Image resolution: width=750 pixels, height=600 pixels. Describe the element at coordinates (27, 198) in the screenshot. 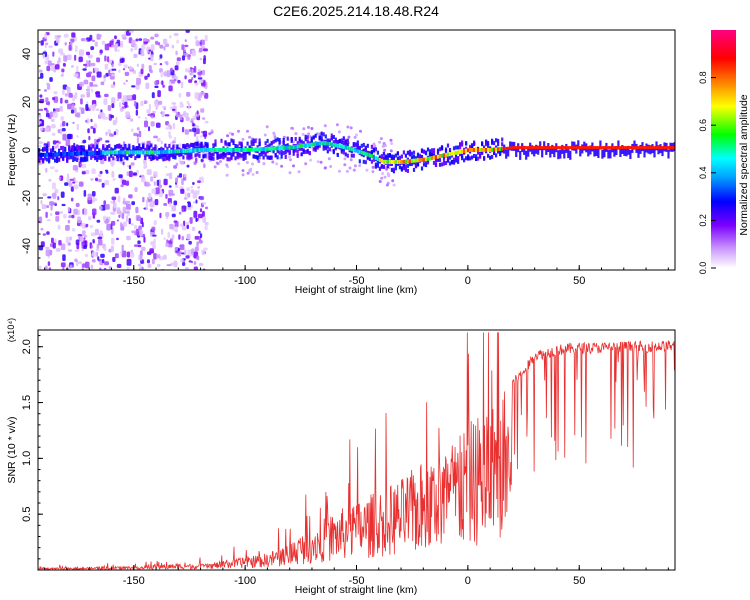

I see `y-tick-label: -20` at that location.